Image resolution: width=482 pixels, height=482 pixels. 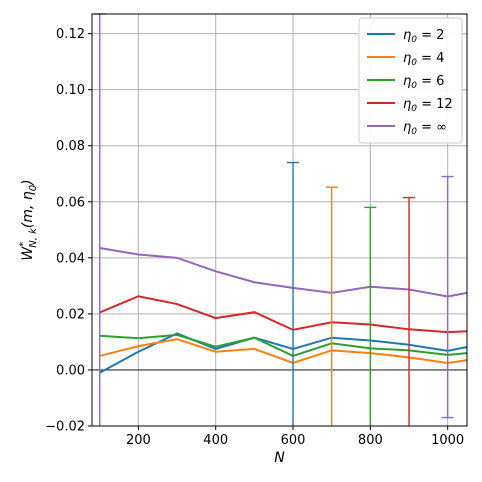 What do you see at coordinates (68, 231) in the screenshot?
I see `y-axis-ticks: −0.02 0.00 0.02 0.04 0.06 0.08 0.10 0.12` at bounding box center [68, 231].